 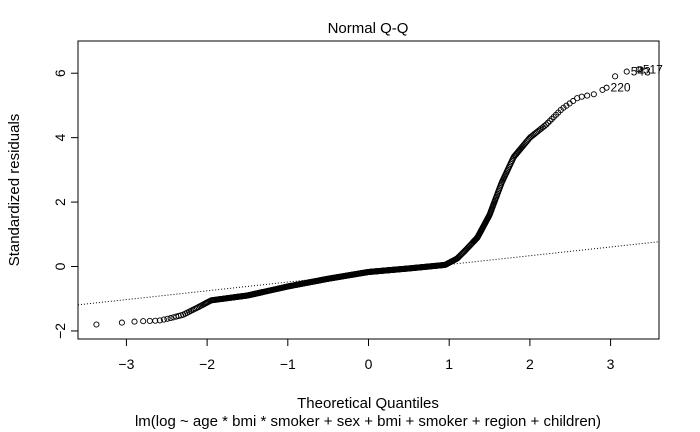 I want to click on x-tick-label: 2, so click(x=530, y=364).